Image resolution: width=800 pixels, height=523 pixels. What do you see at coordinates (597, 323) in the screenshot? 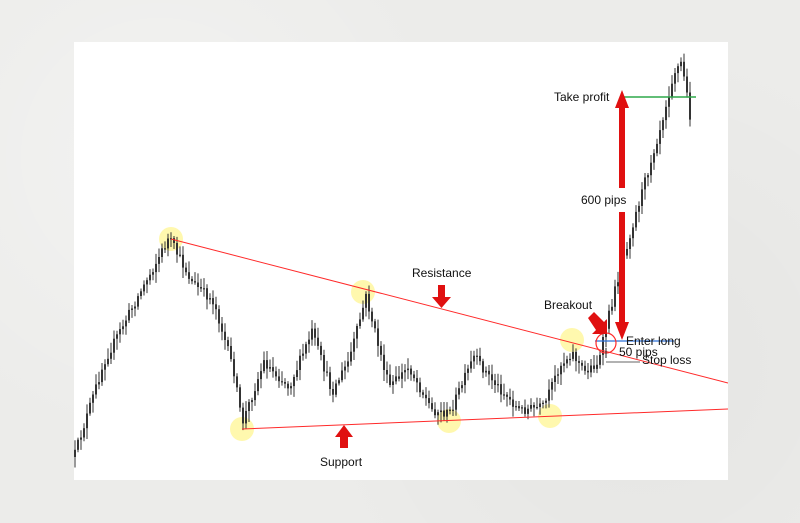
I see `breakout-arrow` at bounding box center [597, 323].